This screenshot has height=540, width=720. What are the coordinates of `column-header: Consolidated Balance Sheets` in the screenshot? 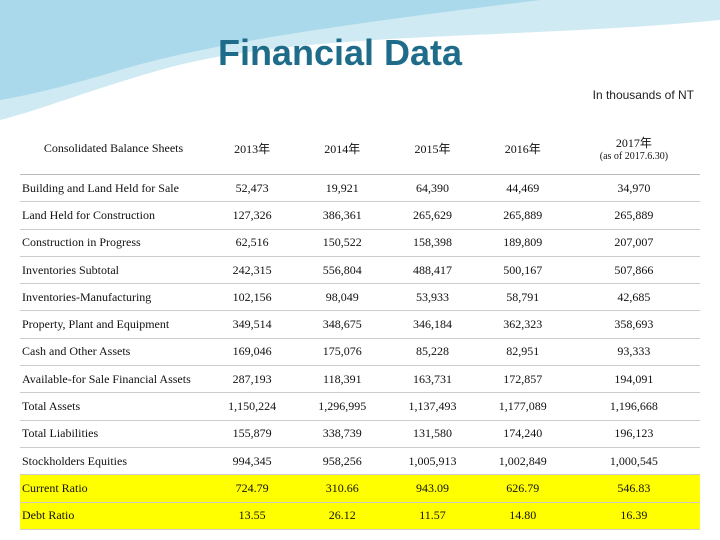 It's located at (113, 148).